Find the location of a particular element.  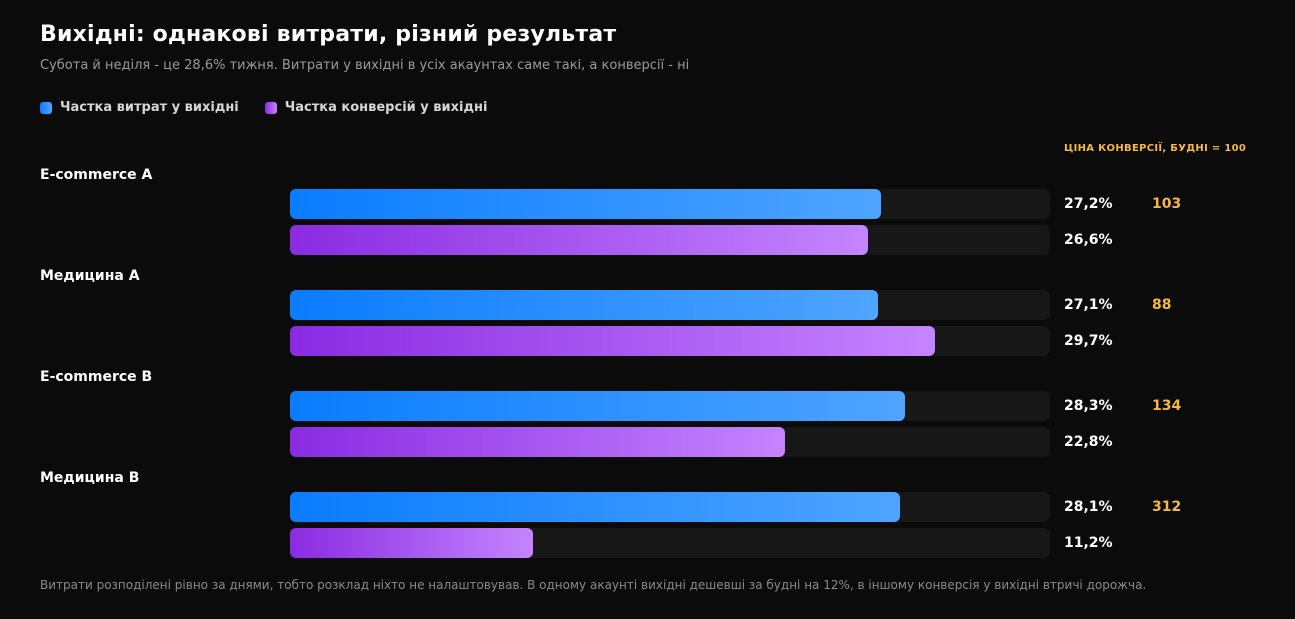

group-label: E-commerce B is located at coordinates (96, 377).